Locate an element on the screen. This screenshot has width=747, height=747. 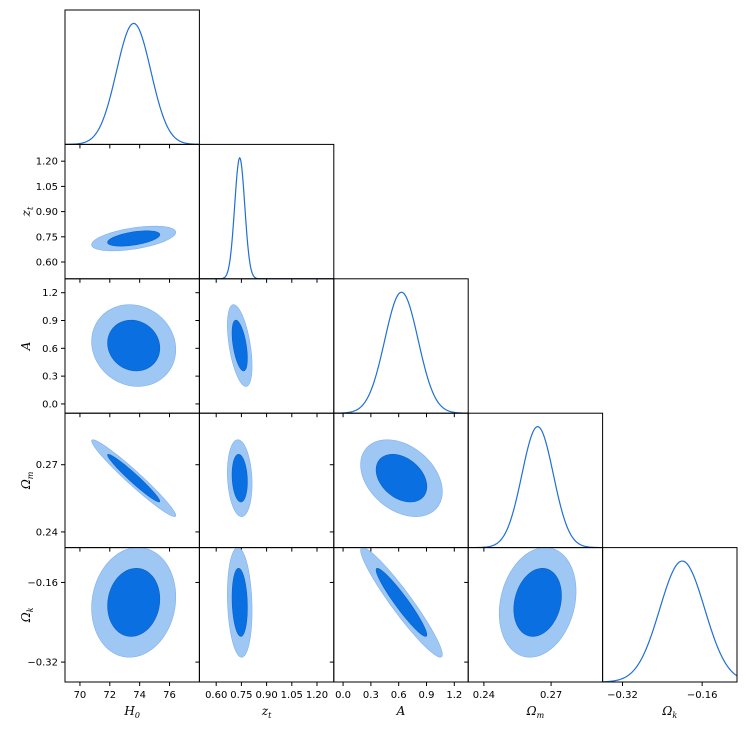
x-axis-label-H0: H0 is located at coordinates (131, 712).